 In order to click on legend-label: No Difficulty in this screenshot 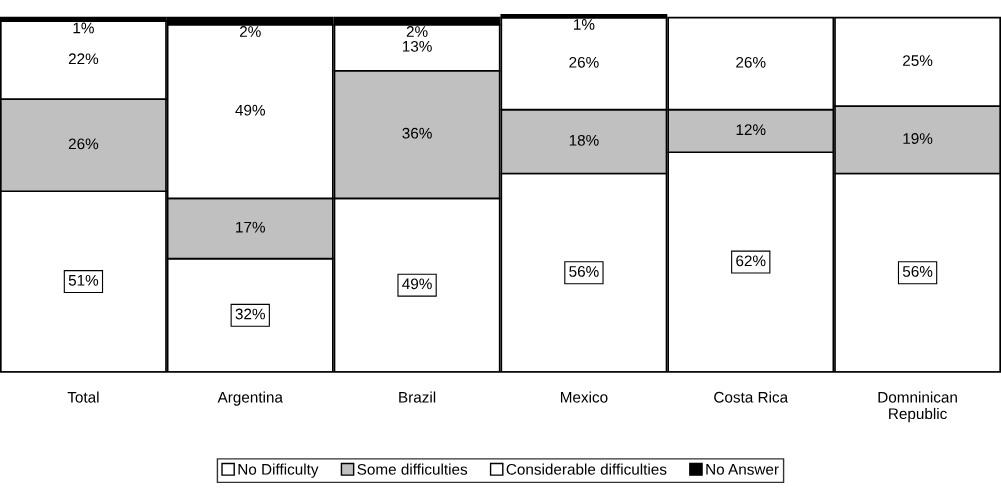, I will do `click(278, 470)`.